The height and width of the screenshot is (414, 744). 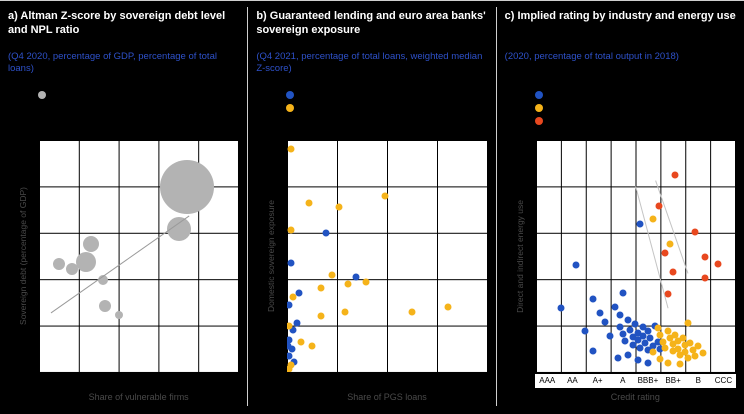 What do you see at coordinates (673, 380) in the screenshot?
I see `x-tick-label: BB+` at bounding box center [673, 380].